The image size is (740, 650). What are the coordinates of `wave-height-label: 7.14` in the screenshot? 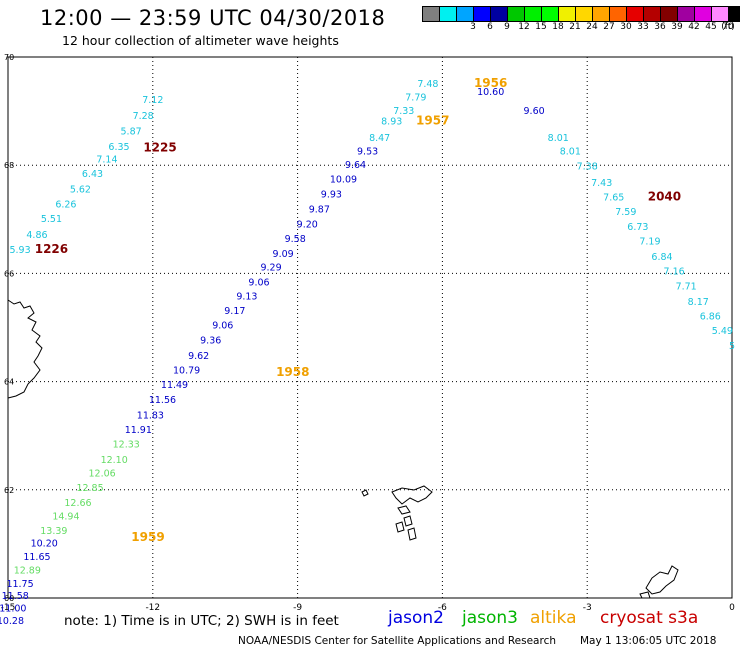 It's located at (106, 159).